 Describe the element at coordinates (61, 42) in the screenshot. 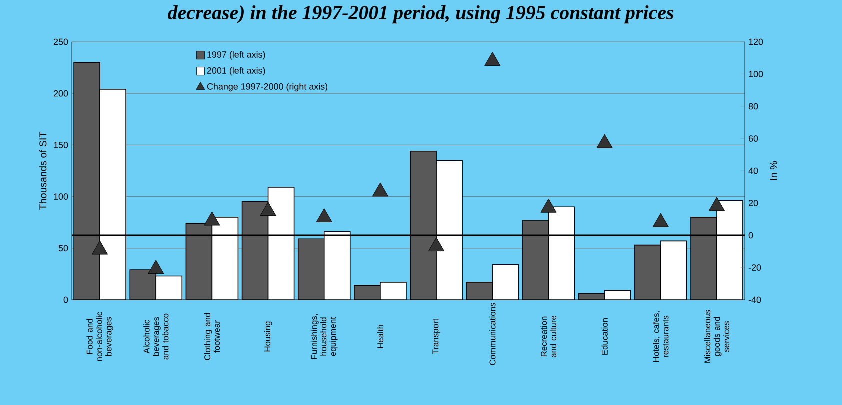

I see `y-tick-label: 250` at that location.